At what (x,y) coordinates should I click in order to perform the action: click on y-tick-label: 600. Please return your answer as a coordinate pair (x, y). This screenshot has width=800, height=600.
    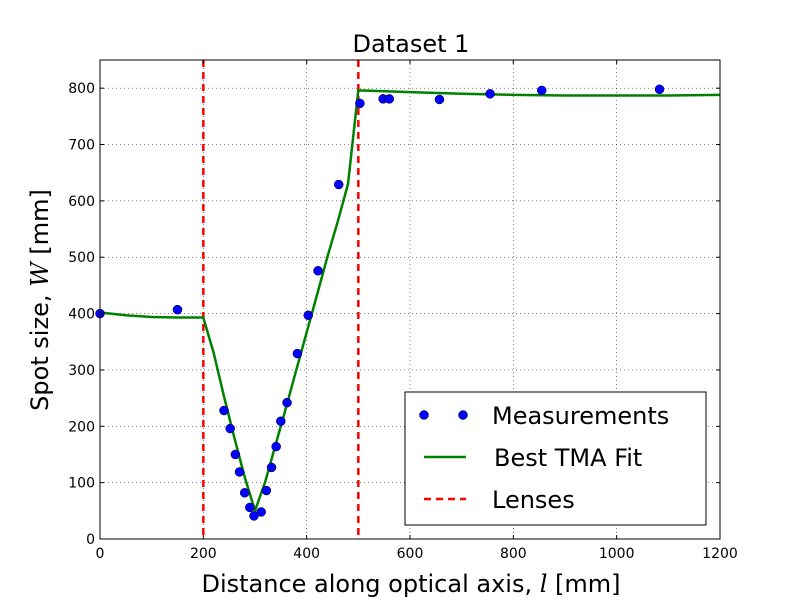
    Looking at the image, I should click on (81, 202).